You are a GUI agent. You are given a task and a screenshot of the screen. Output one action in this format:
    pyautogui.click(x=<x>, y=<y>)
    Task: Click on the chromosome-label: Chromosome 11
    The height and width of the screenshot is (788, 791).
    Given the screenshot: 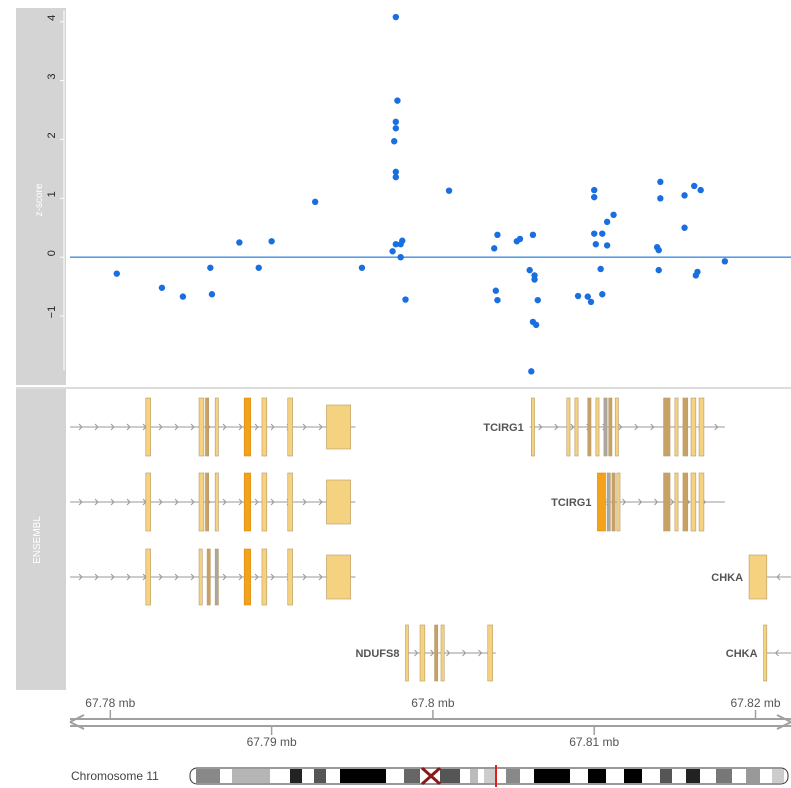 What is the action you would take?
    pyautogui.click(x=115, y=776)
    